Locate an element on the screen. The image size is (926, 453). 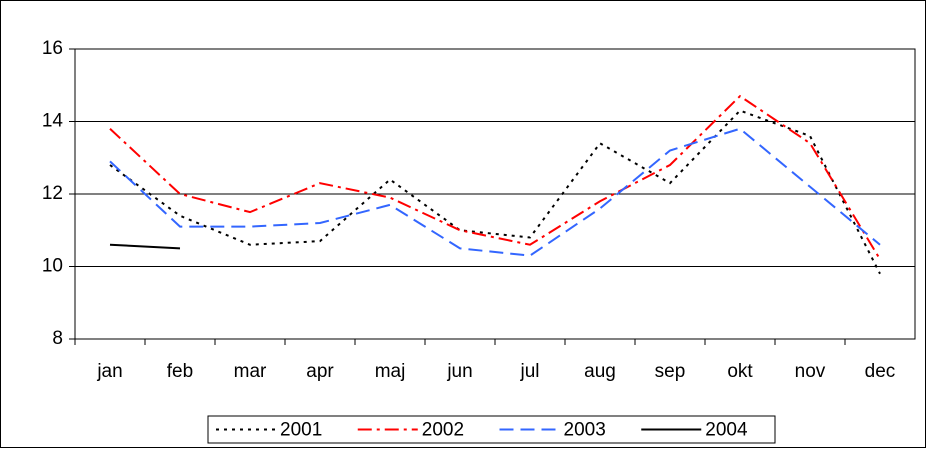
y-tick-label: 14 is located at coordinates (53, 121).